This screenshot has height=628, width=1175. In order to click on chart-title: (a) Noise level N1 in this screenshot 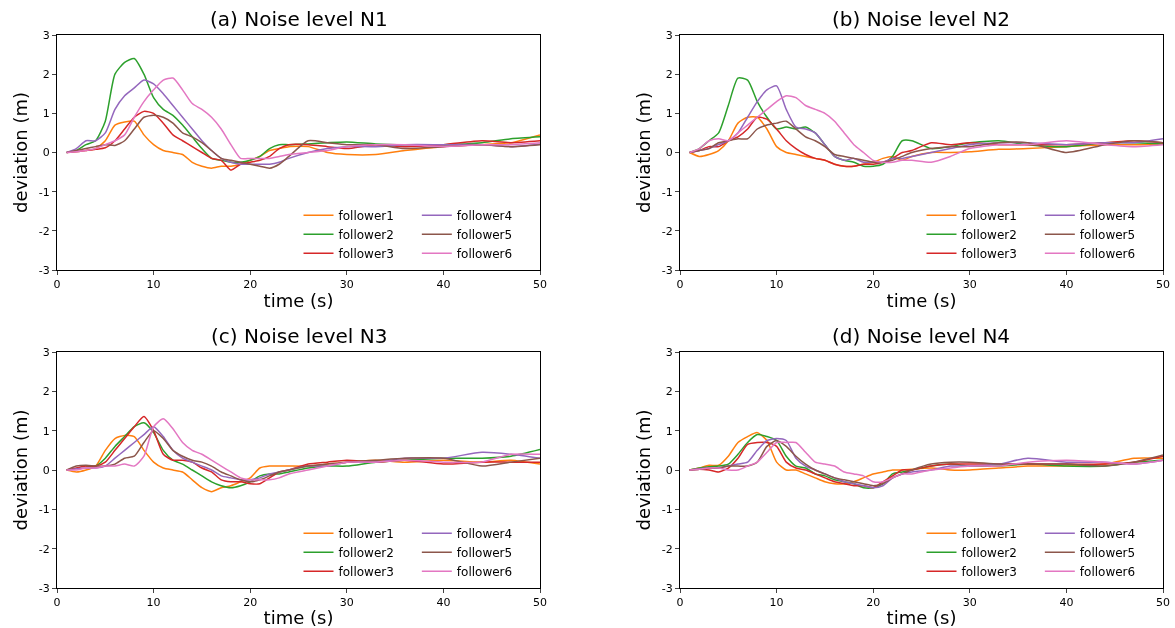, I will do `click(299, 19)`.